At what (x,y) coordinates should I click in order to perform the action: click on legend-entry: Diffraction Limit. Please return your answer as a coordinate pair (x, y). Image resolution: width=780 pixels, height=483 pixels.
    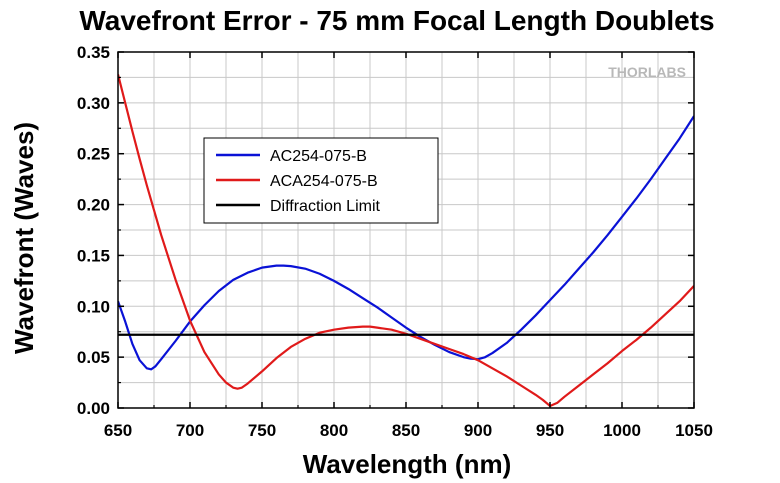
    Looking at the image, I should click on (325, 206).